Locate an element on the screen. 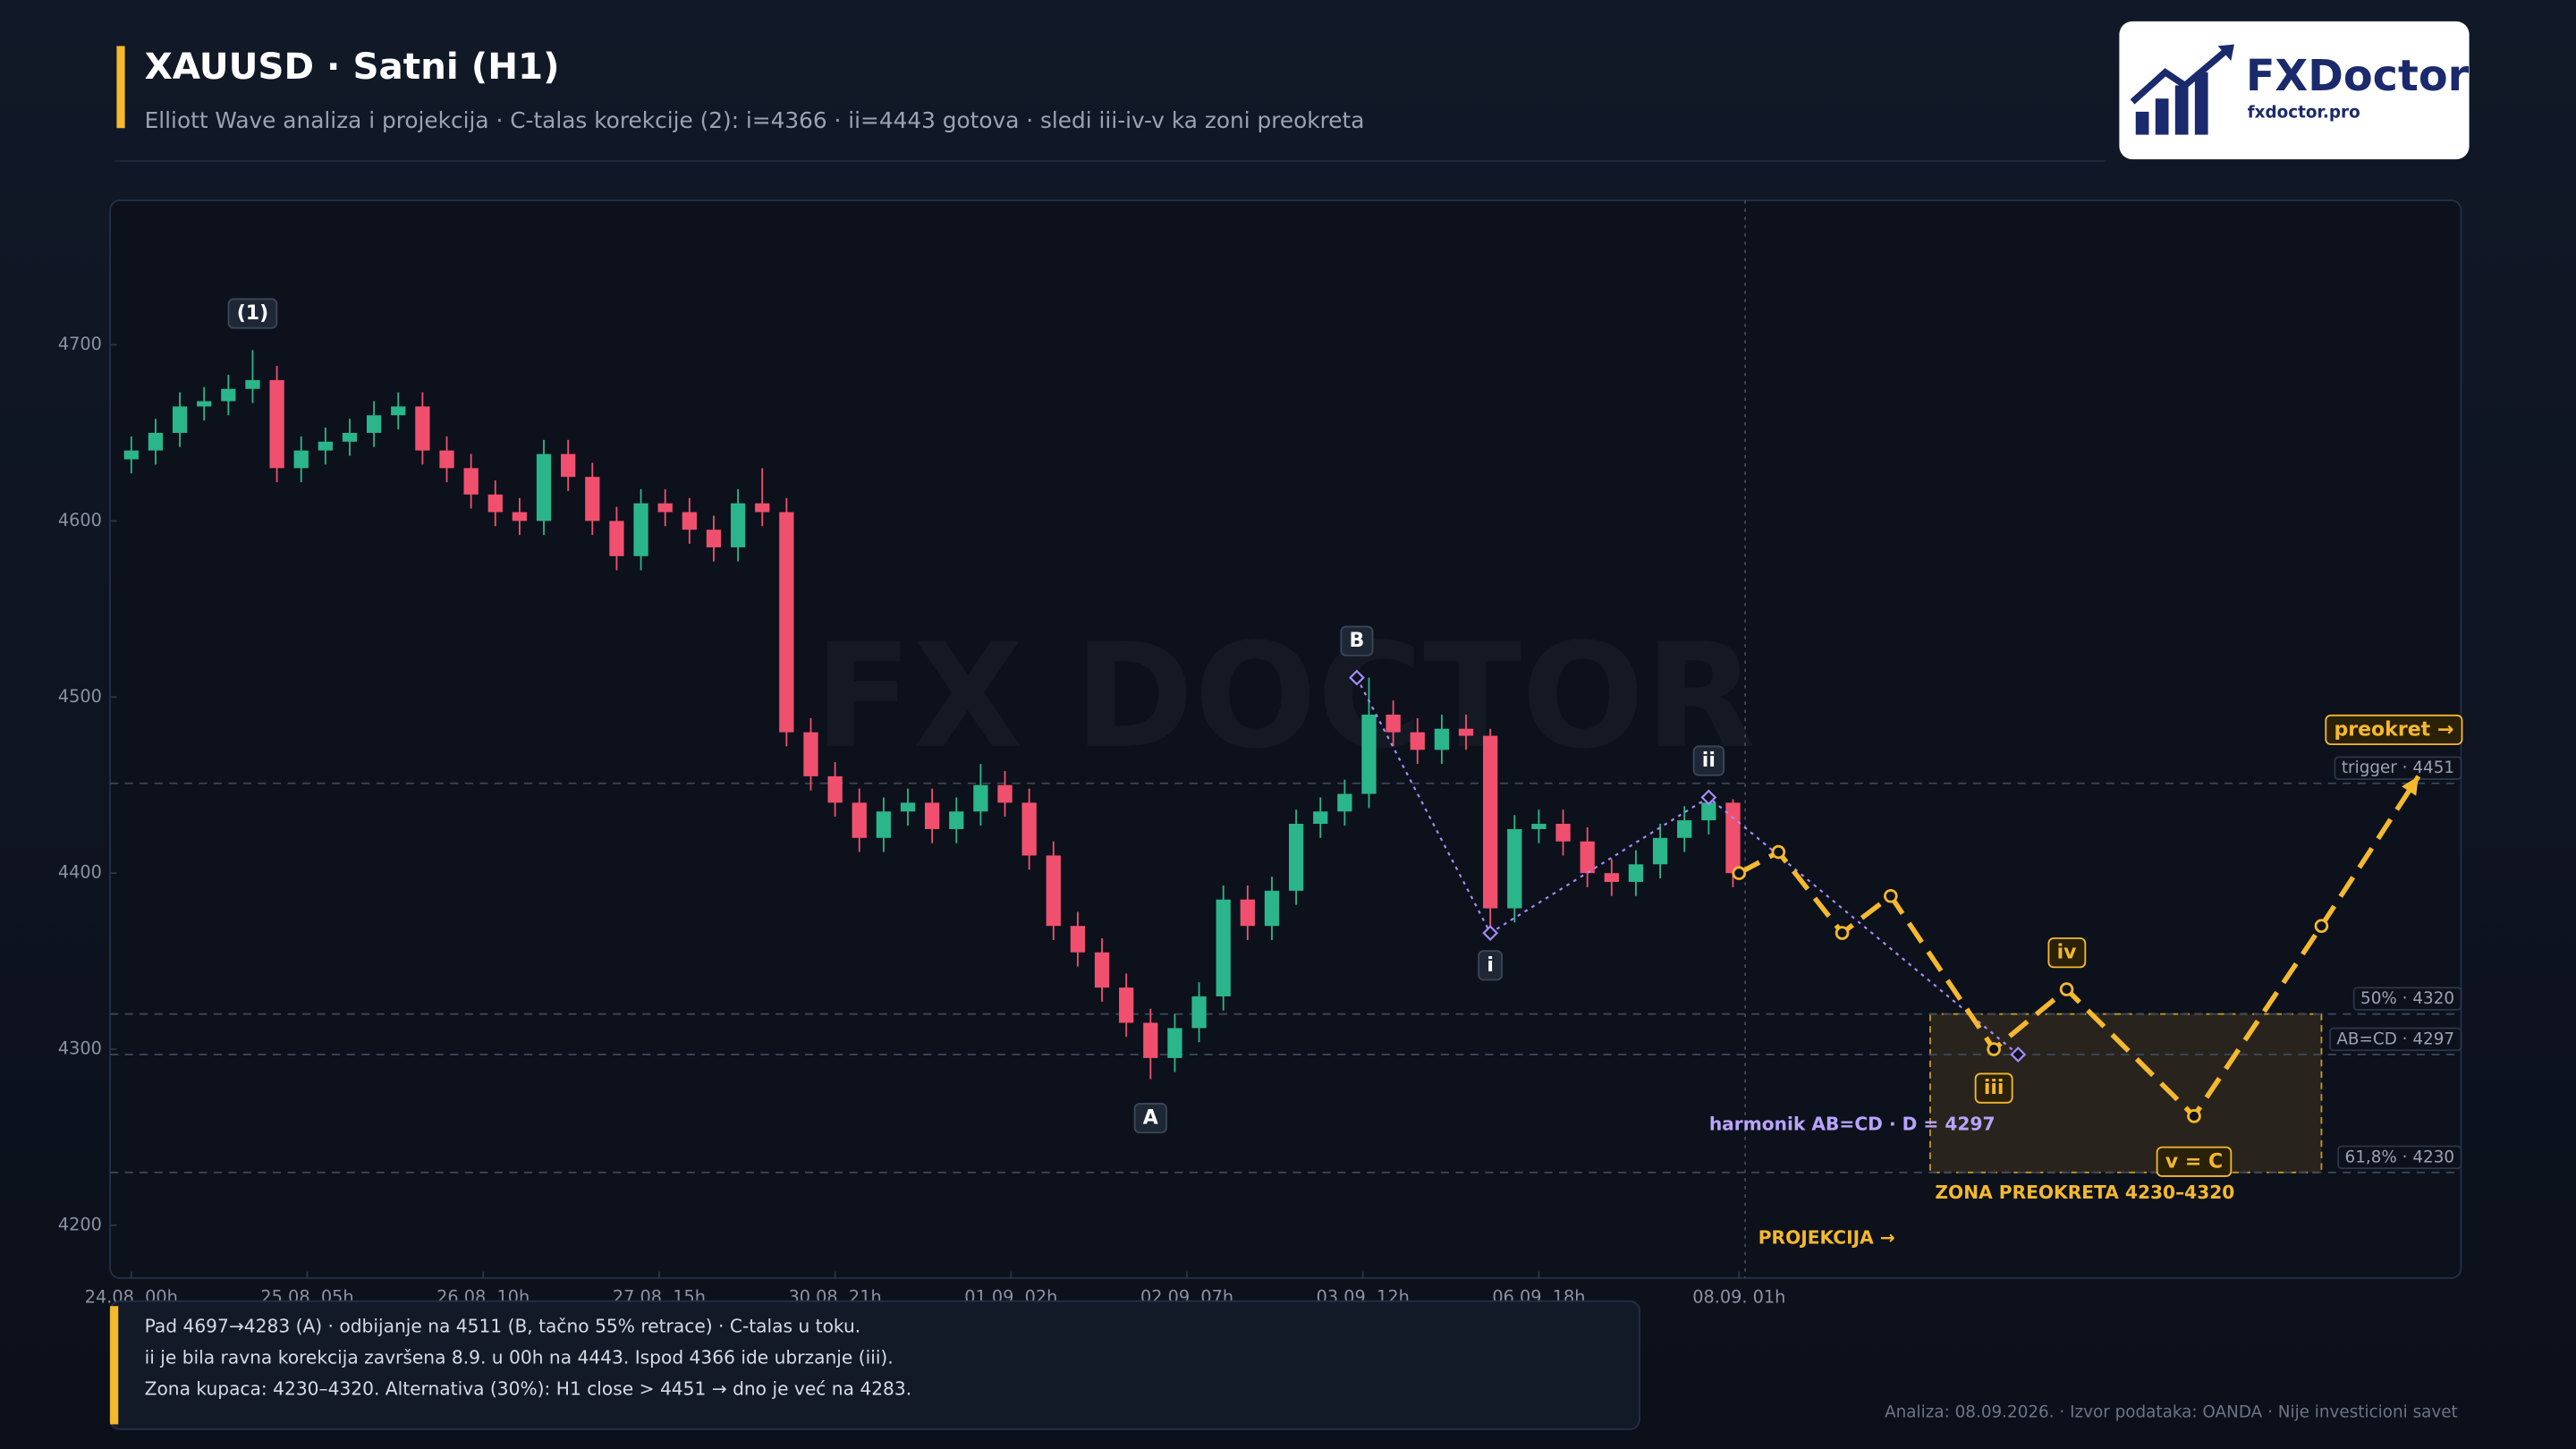 The width and height of the screenshot is (2576, 1449). logo-arrow-head is located at coordinates (2225, 52).